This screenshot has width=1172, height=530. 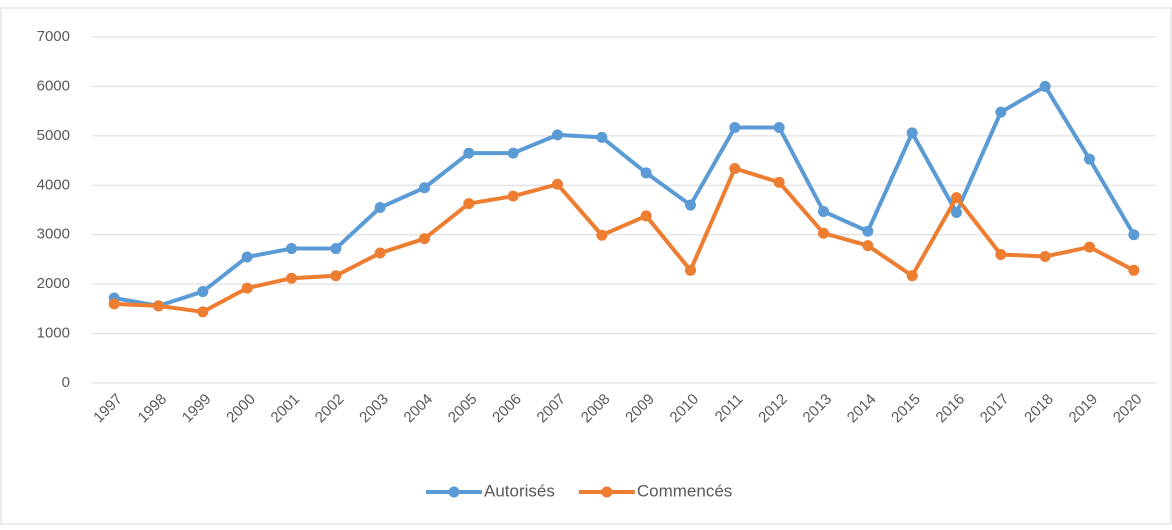 I want to click on y-tick-label: 0, so click(x=66, y=382).